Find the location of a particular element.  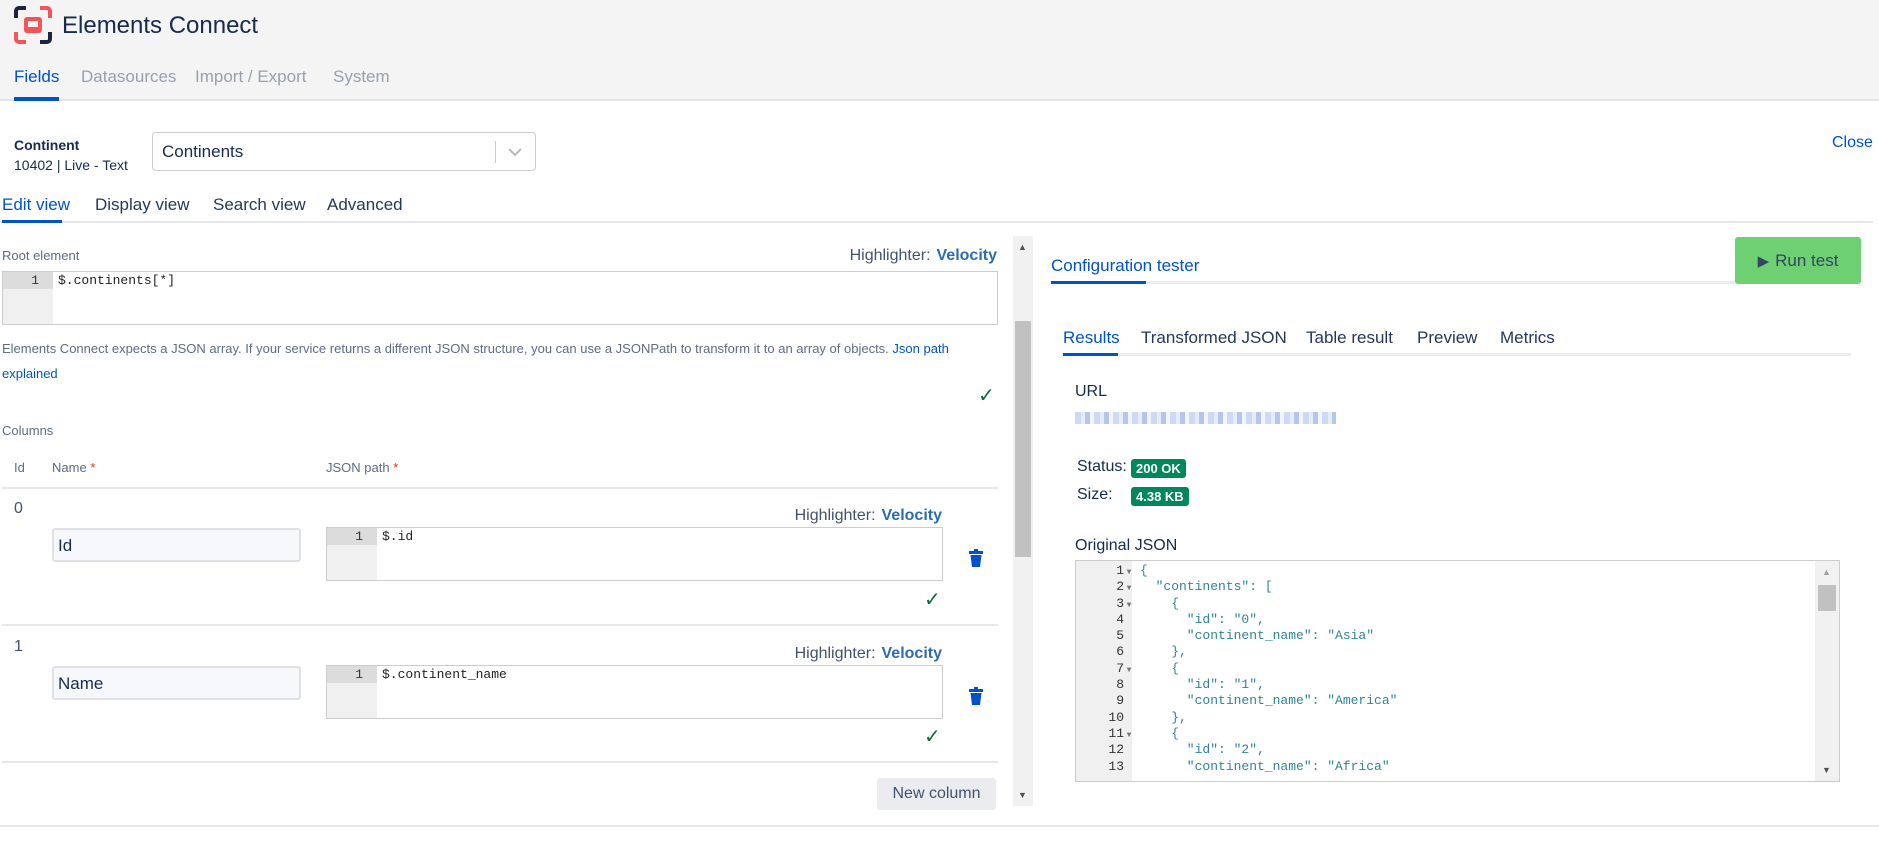

tab-transformed-json: Transformed JSON is located at coordinates (1214, 337).